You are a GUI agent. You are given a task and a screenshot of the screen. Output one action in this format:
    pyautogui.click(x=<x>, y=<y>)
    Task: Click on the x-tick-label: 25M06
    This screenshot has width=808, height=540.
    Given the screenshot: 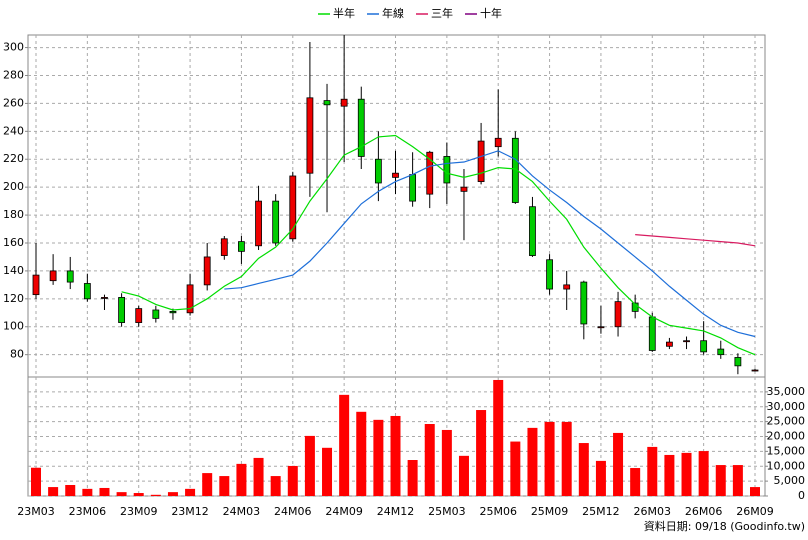 What is the action you would take?
    pyautogui.click(x=498, y=511)
    